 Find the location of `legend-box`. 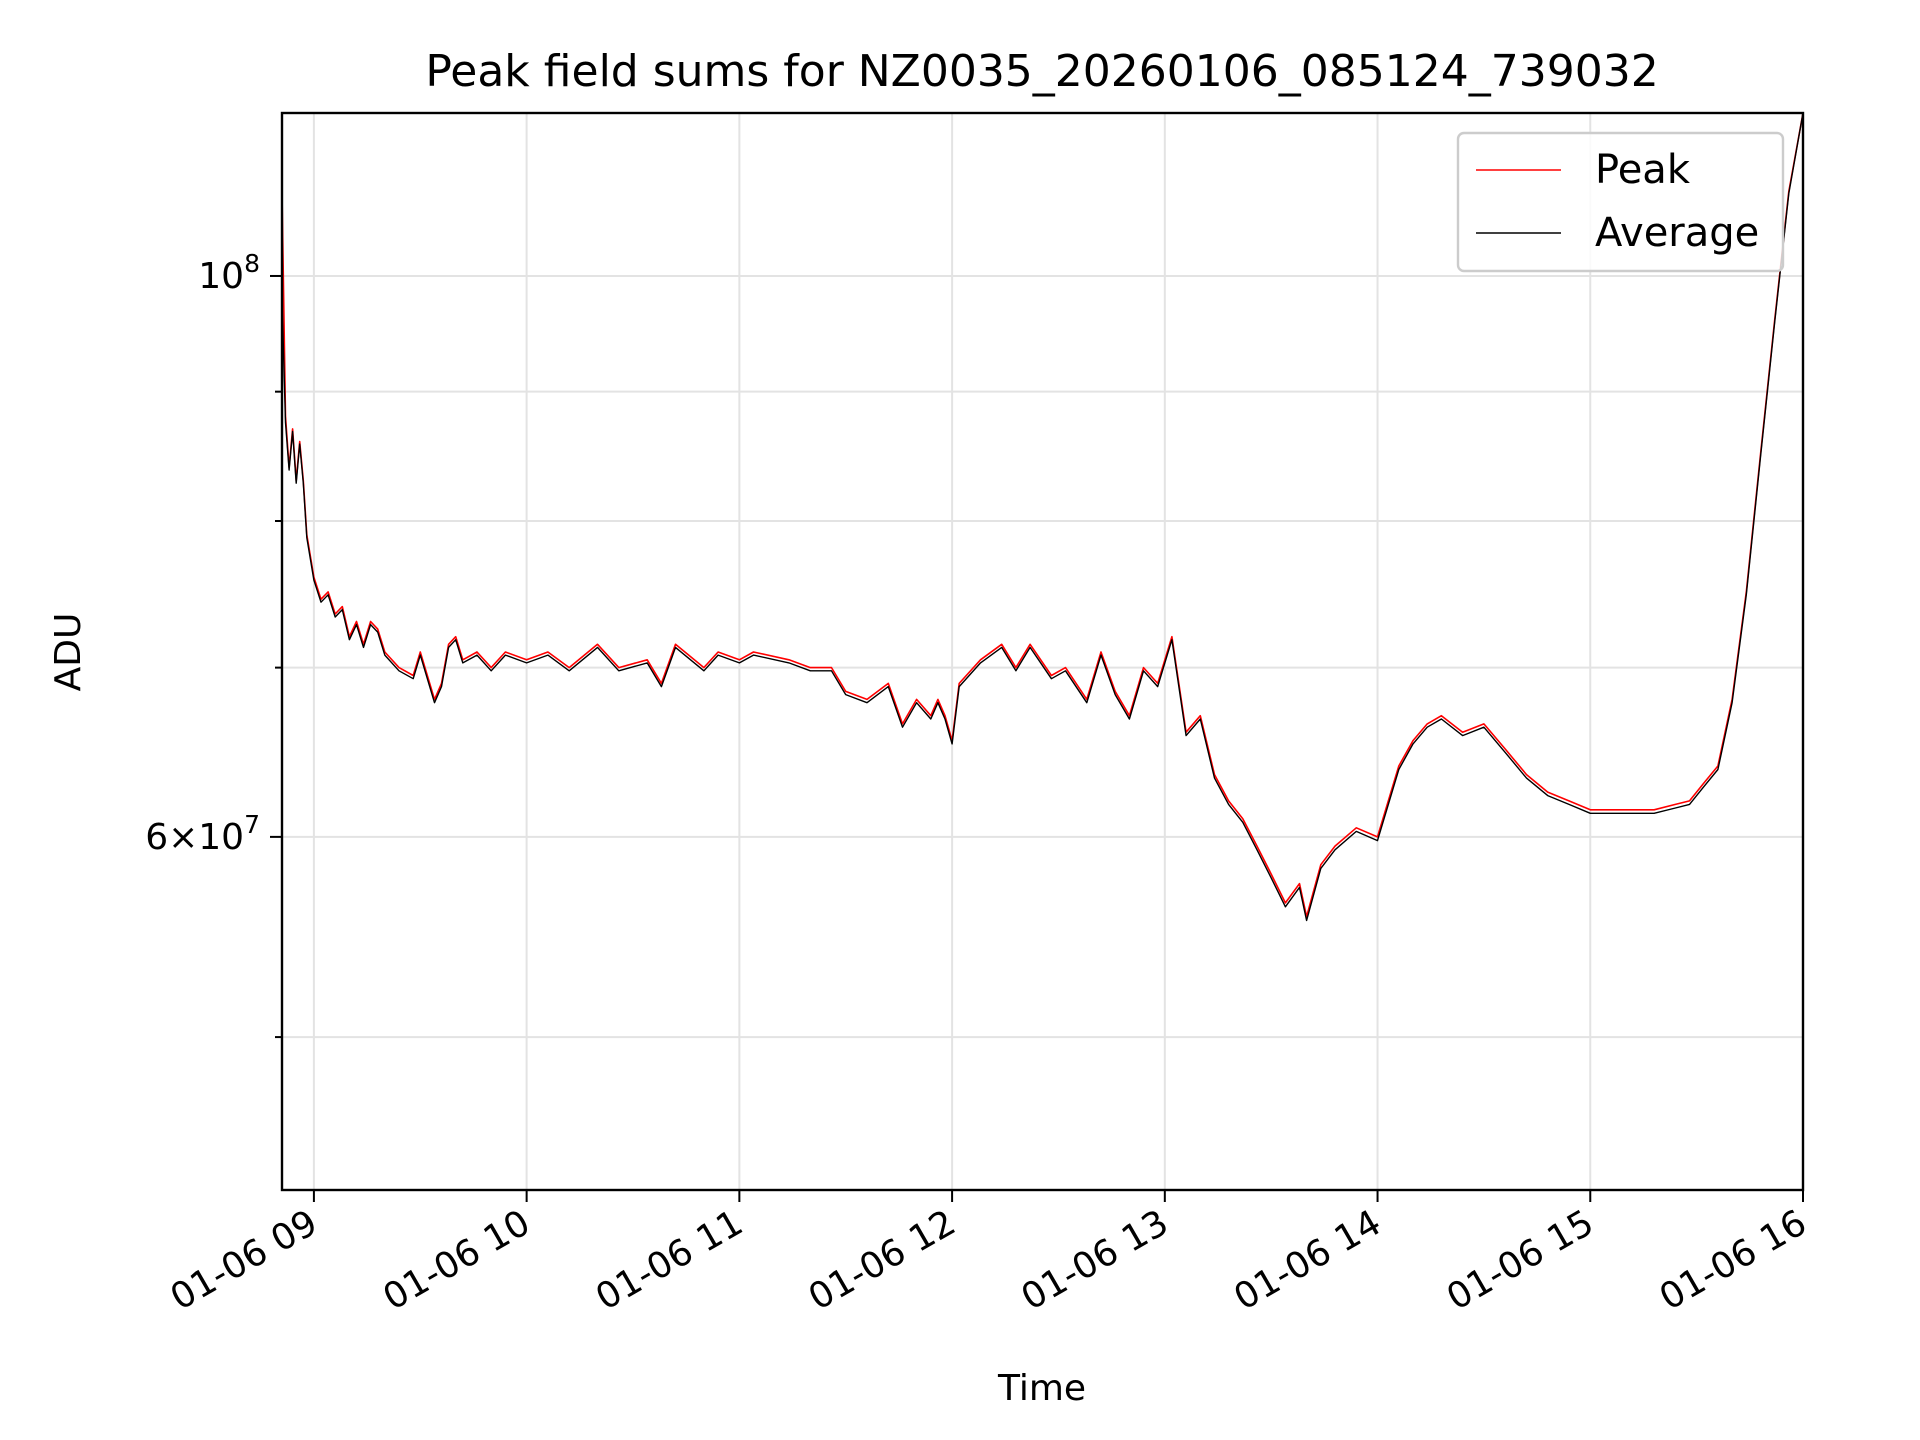

legend-box is located at coordinates (1620, 202).